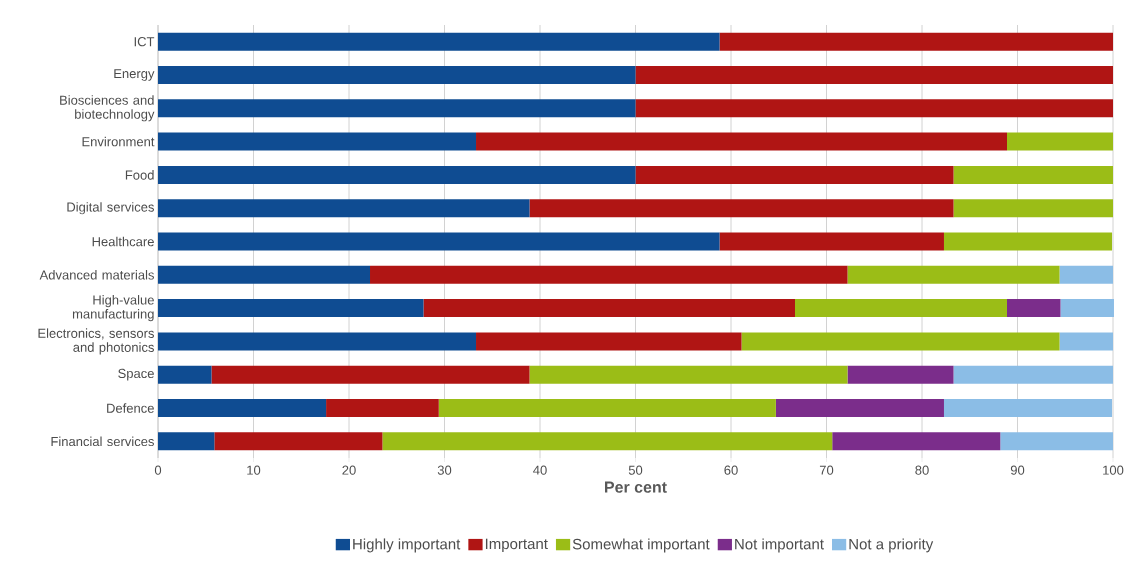 This screenshot has width=1132, height=563. Describe the element at coordinates (144, 42) in the screenshot. I see `y-tick-label: ICT` at that location.